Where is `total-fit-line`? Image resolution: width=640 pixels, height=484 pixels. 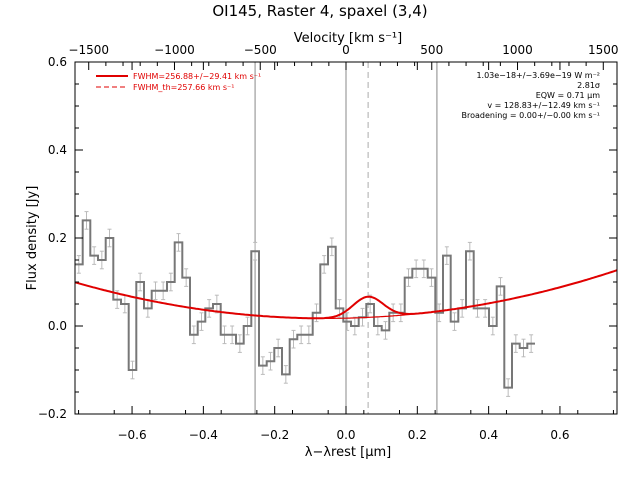 total-fit-line is located at coordinates (346, 294).